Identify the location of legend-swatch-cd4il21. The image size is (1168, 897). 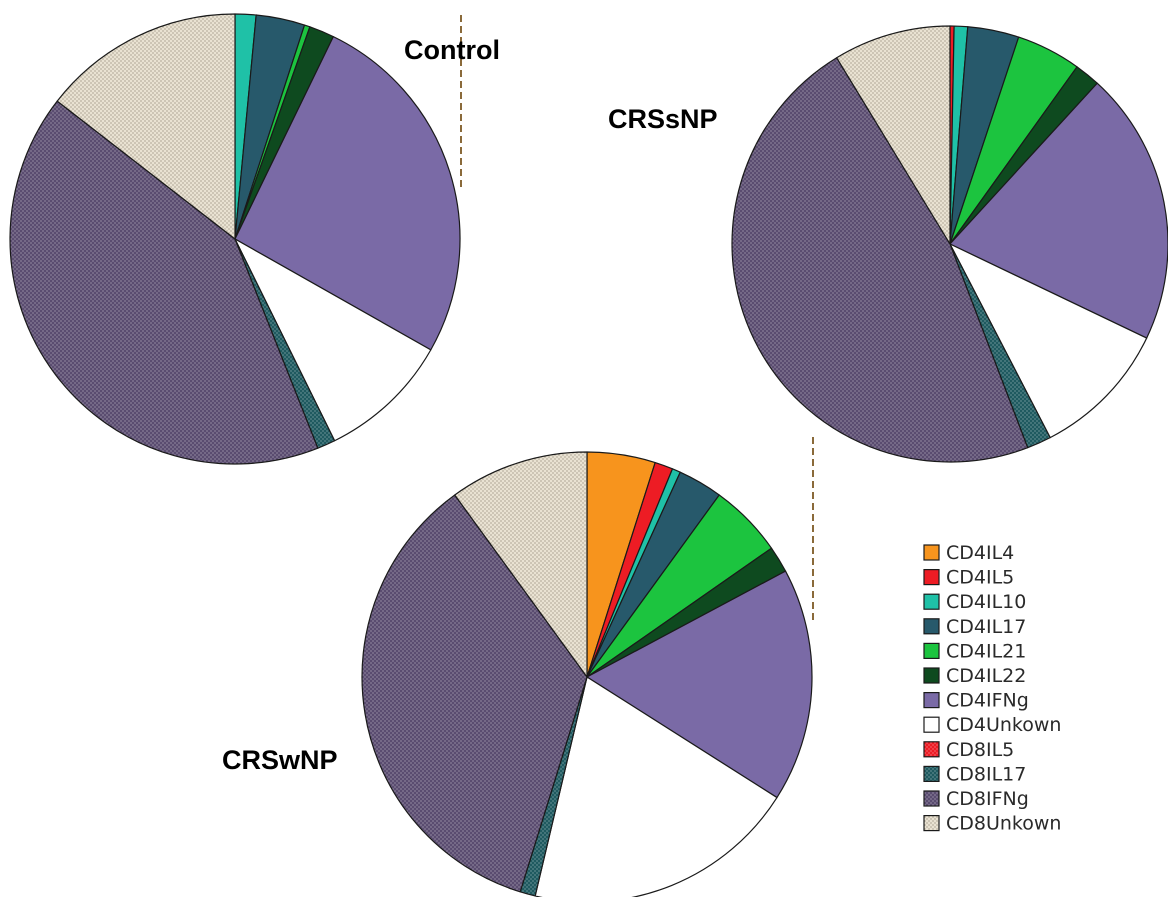
(931, 651).